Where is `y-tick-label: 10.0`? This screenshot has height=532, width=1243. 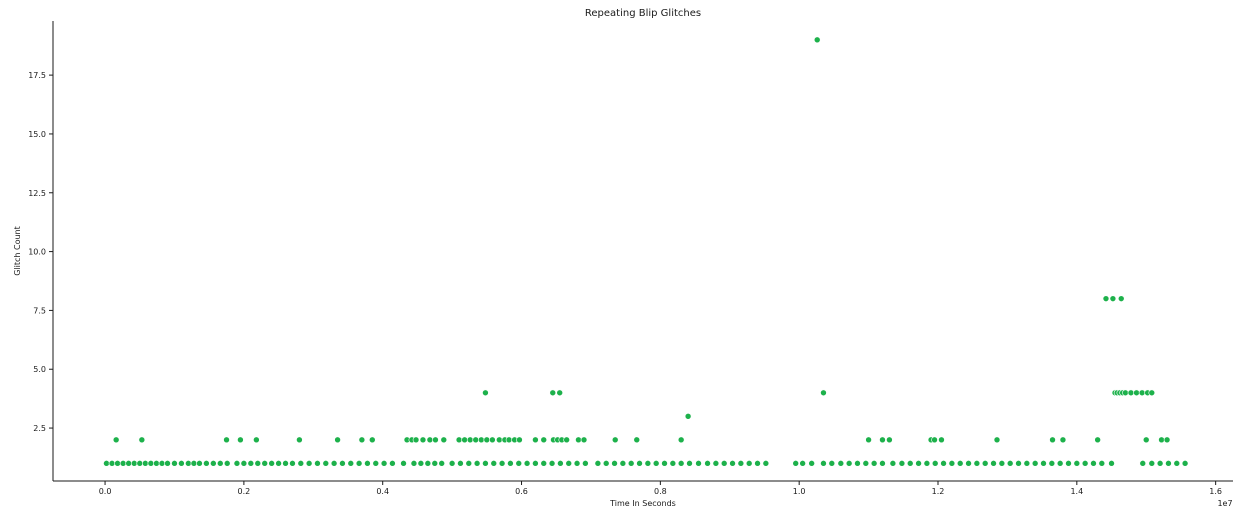 y-tick-label: 10.0 is located at coordinates (37, 252).